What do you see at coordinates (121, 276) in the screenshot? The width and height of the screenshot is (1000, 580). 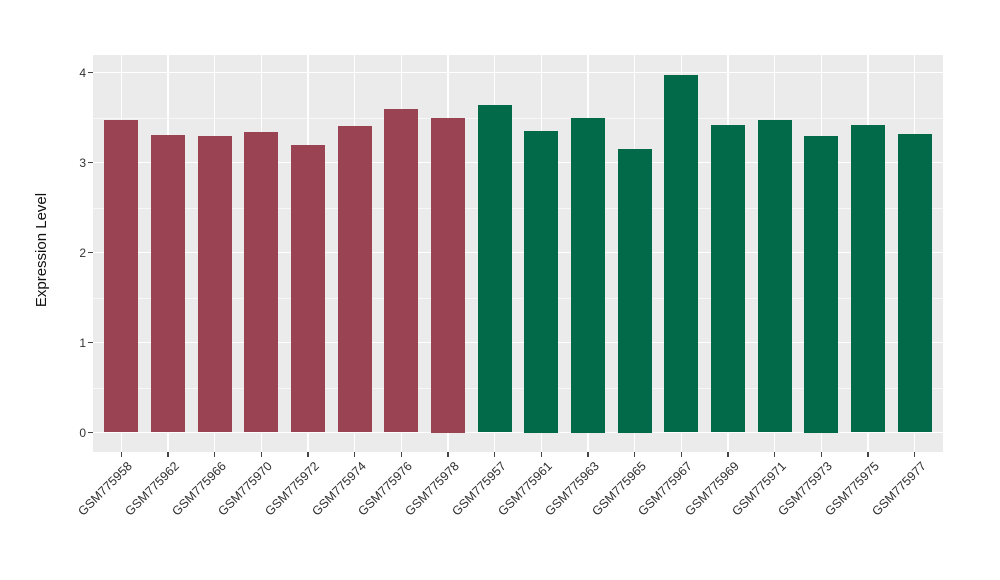 I see `bar-GSM775958` at bounding box center [121, 276].